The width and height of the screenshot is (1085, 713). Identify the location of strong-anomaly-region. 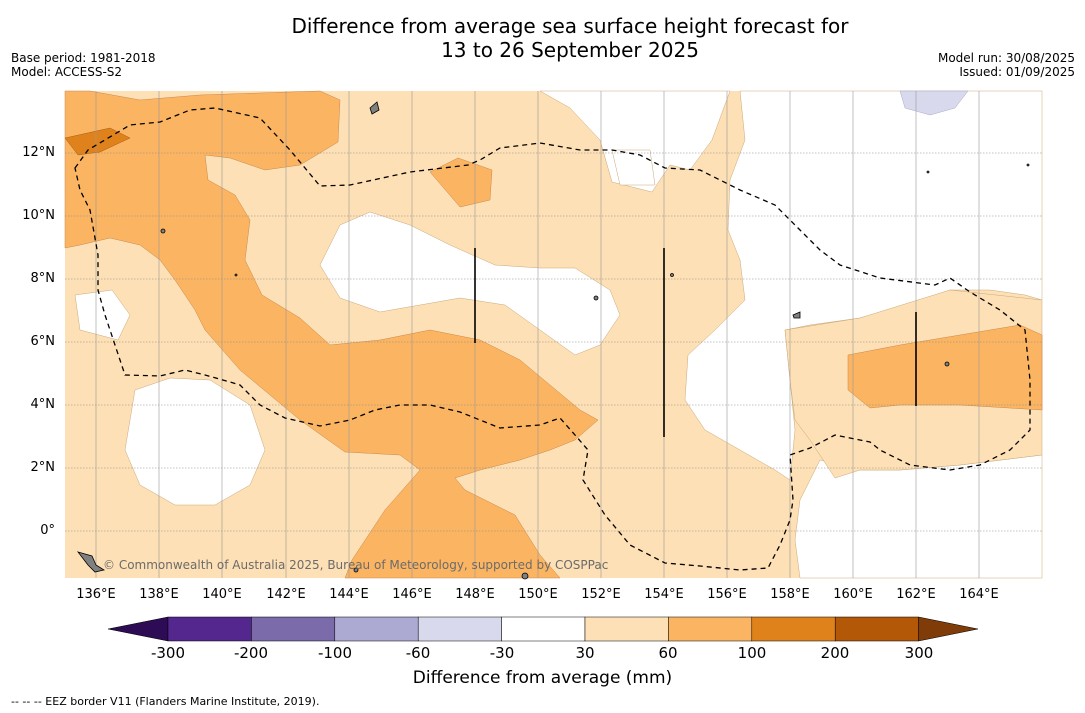
(97, 141).